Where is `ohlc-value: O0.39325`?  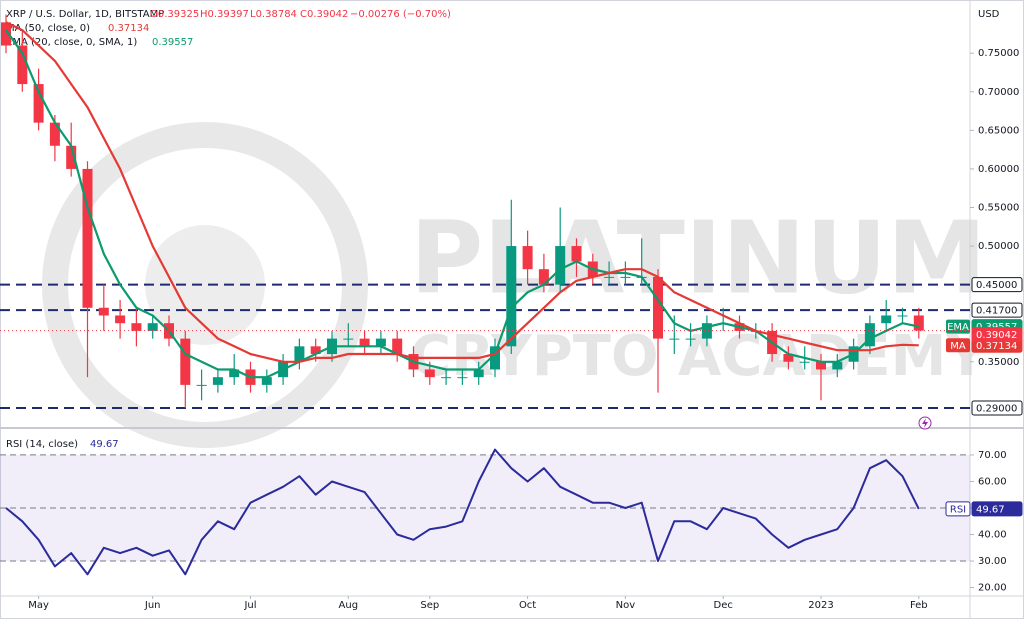 ohlc-value: O0.39325 is located at coordinates (174, 14).